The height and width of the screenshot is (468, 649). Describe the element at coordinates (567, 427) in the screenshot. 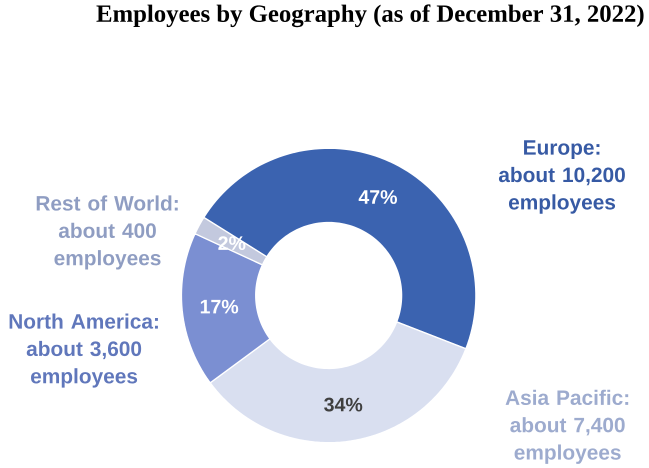

I see `slice-label: Asia Pacific: about 7,400 employees` at that location.